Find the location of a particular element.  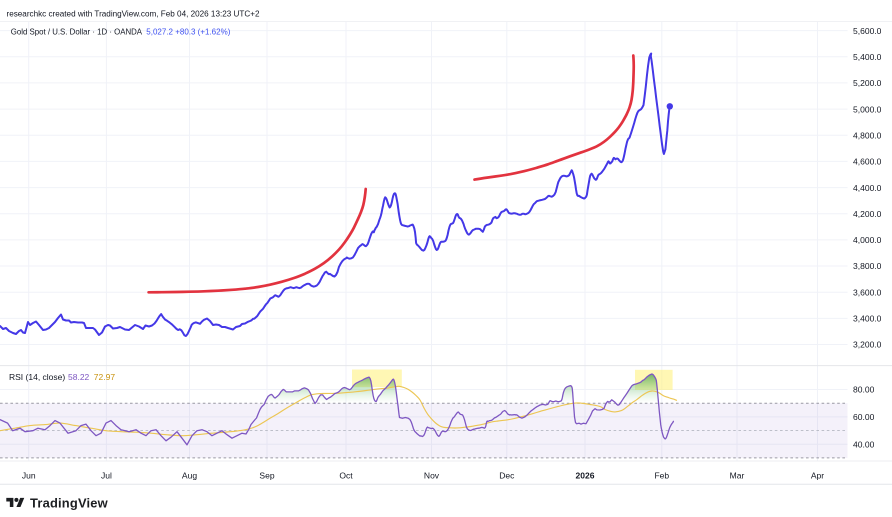

svg-text: 3,600.0 is located at coordinates (867, 292).